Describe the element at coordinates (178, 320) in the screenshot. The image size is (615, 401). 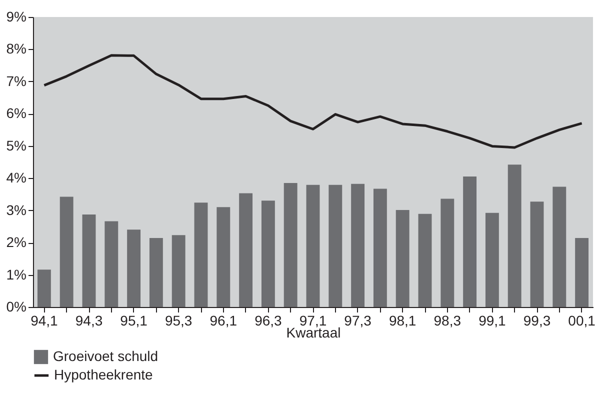
I see `x-tick-label: 95,3` at that location.